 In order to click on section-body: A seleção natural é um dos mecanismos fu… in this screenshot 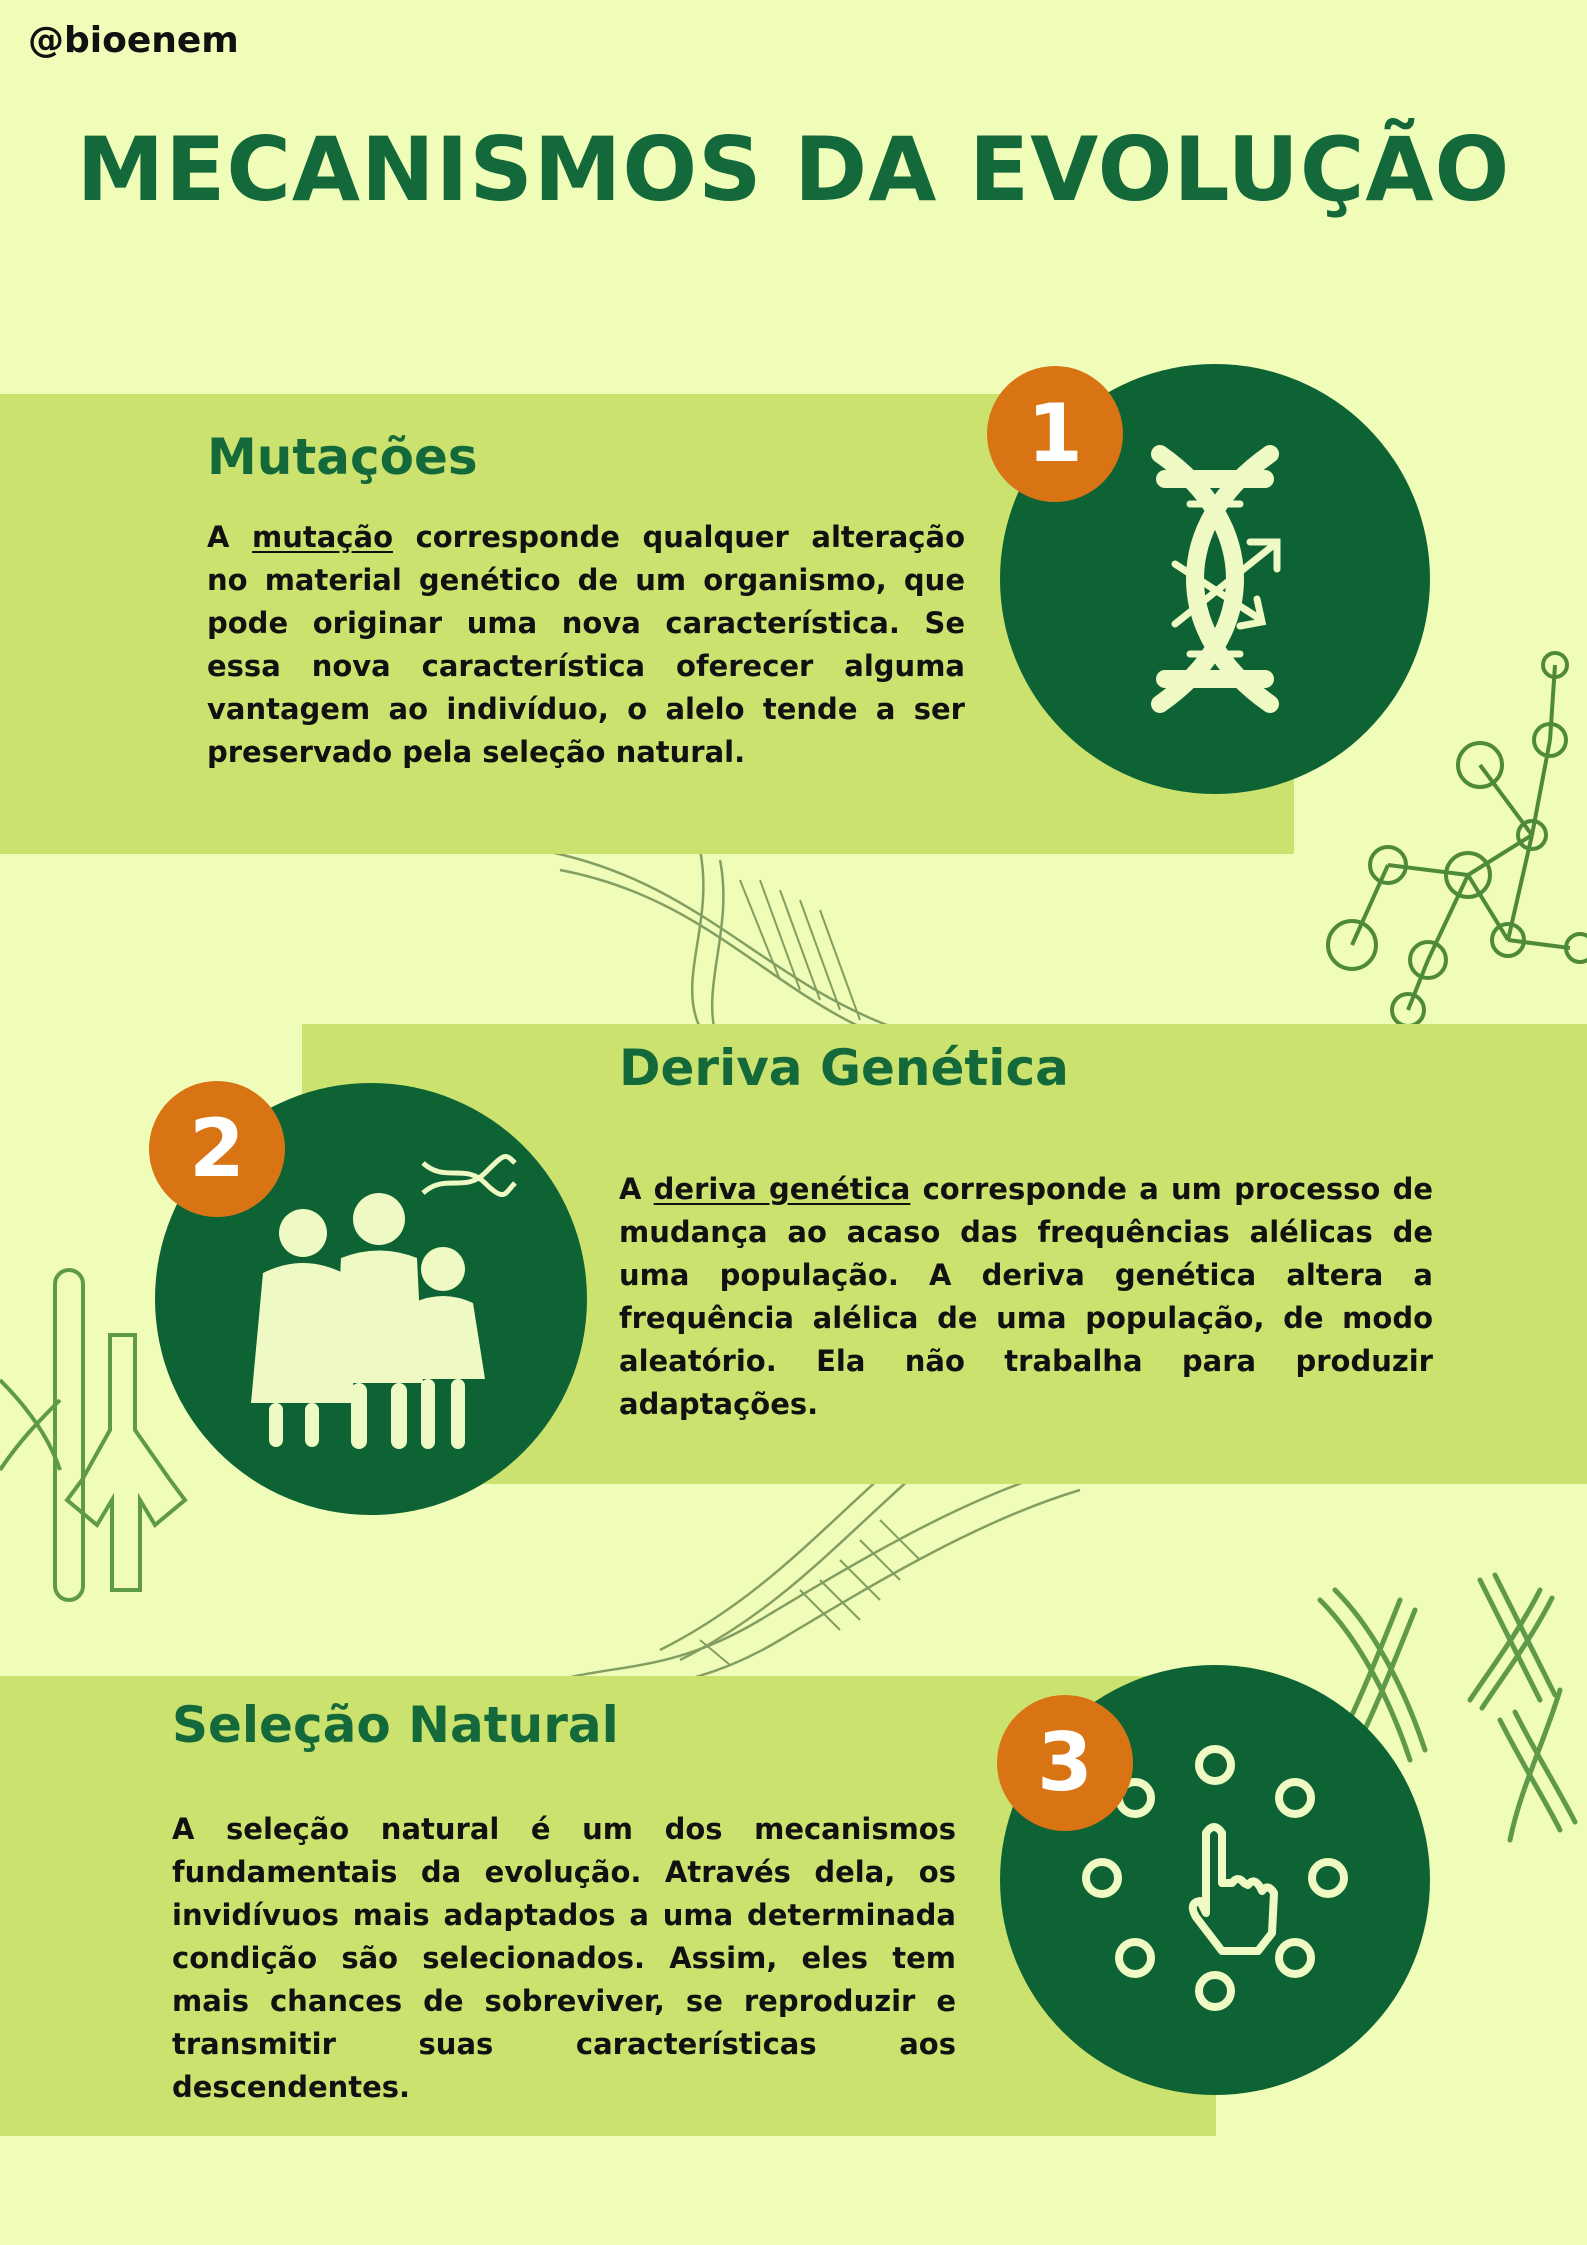, I will do `click(564, 1958)`.